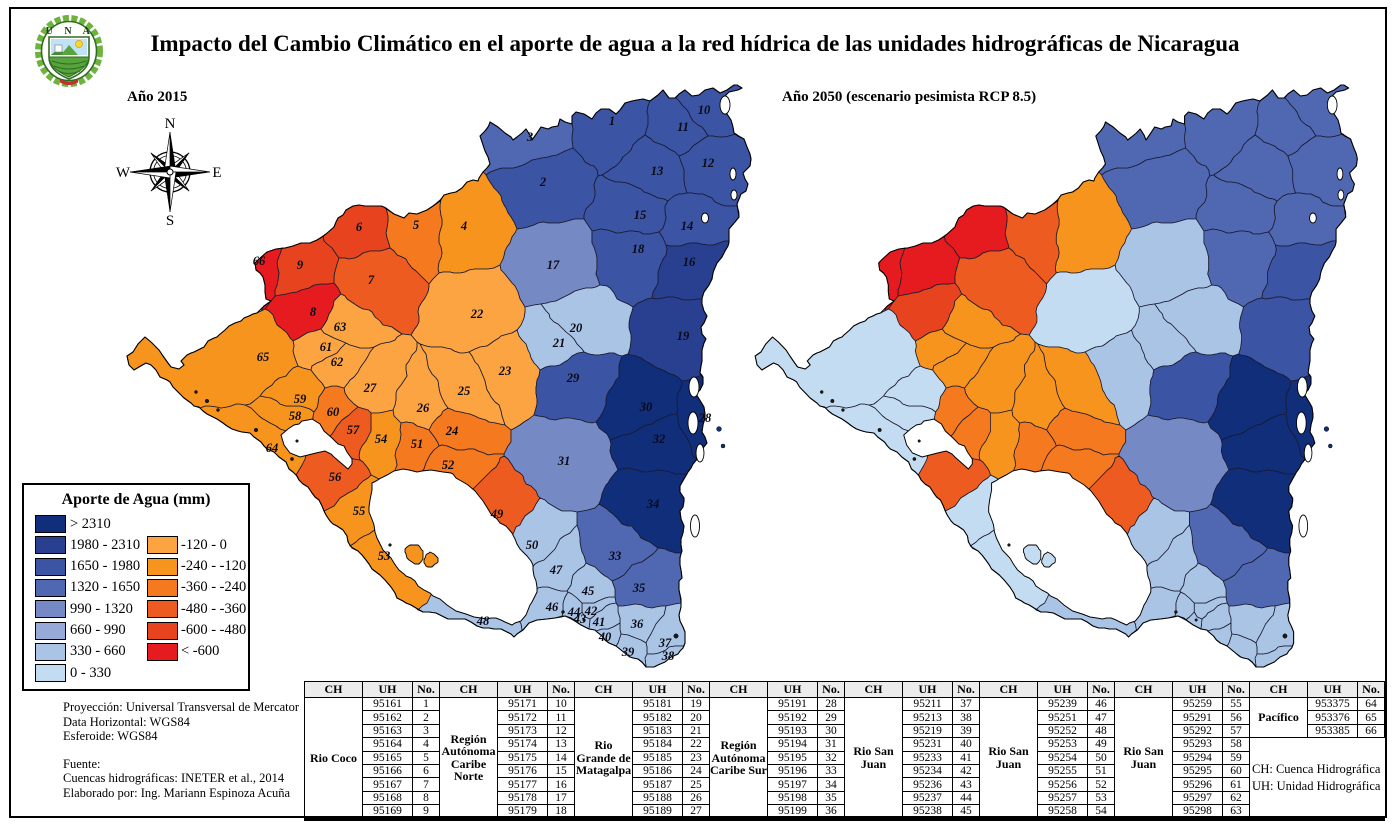  What do you see at coordinates (696, 812) in the screenshot?
I see `table-no: 27` at bounding box center [696, 812].